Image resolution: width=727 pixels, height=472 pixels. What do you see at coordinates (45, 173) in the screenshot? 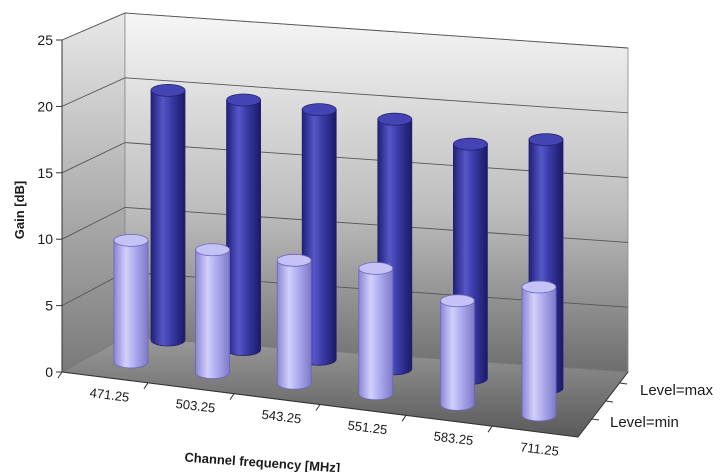
I see `y-tick-label: 15` at bounding box center [45, 173].